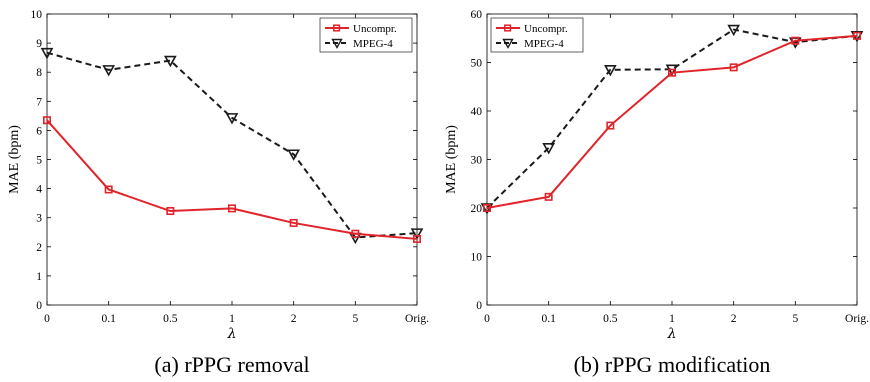 The height and width of the screenshot is (382, 870). Describe the element at coordinates (231, 364) in the screenshot. I see `chart-caption: (a) rPPG removal` at that location.